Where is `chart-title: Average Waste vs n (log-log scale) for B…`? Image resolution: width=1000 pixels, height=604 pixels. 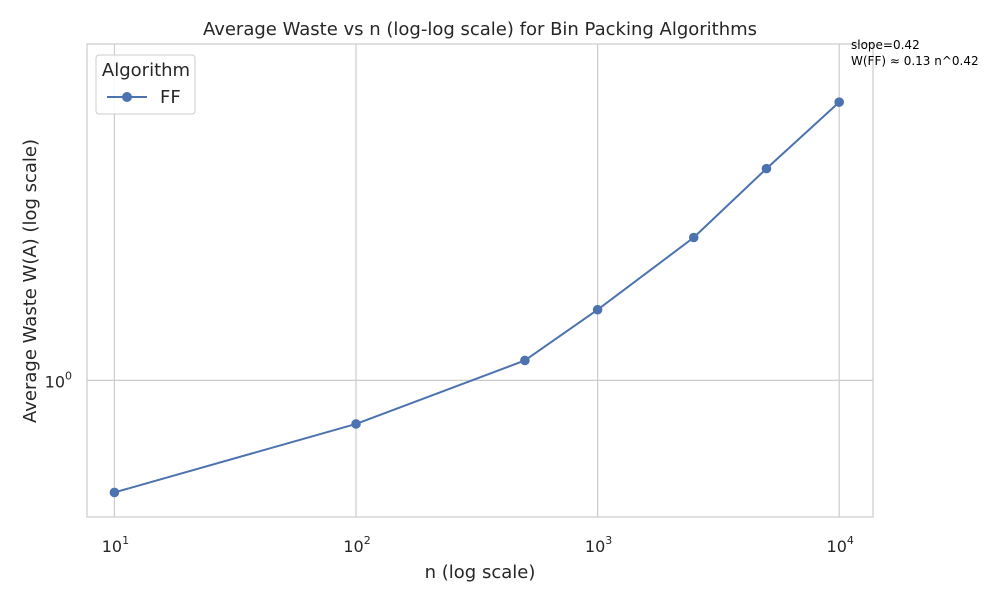 chart-title: Average Waste vs n (log-log scale) for B… is located at coordinates (480, 29).